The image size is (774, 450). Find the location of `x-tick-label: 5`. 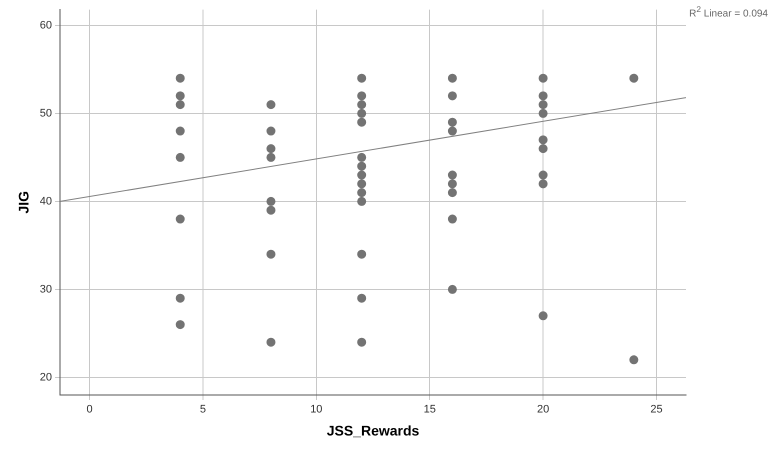

x-tick-label: 5 is located at coordinates (203, 410).